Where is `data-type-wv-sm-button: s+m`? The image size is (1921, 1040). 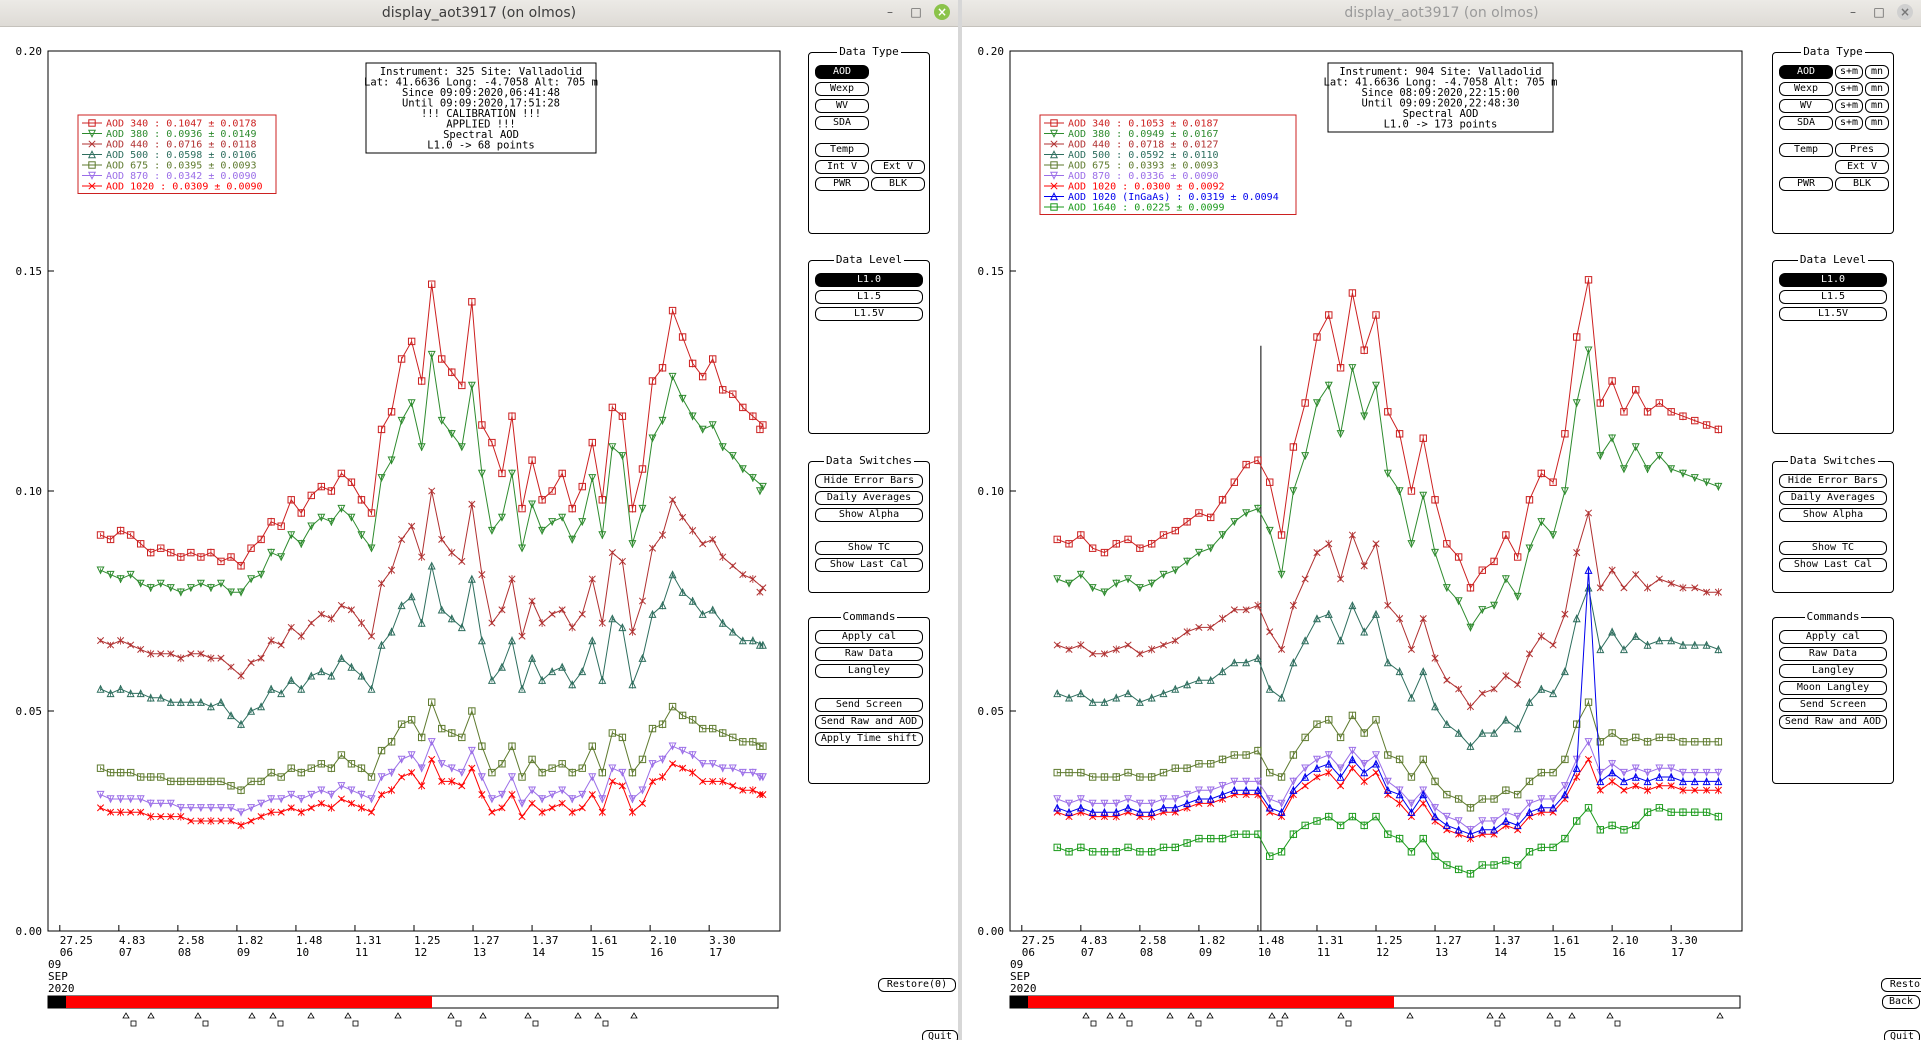
data-type-wv-sm-button: s+m is located at coordinates (1849, 106).